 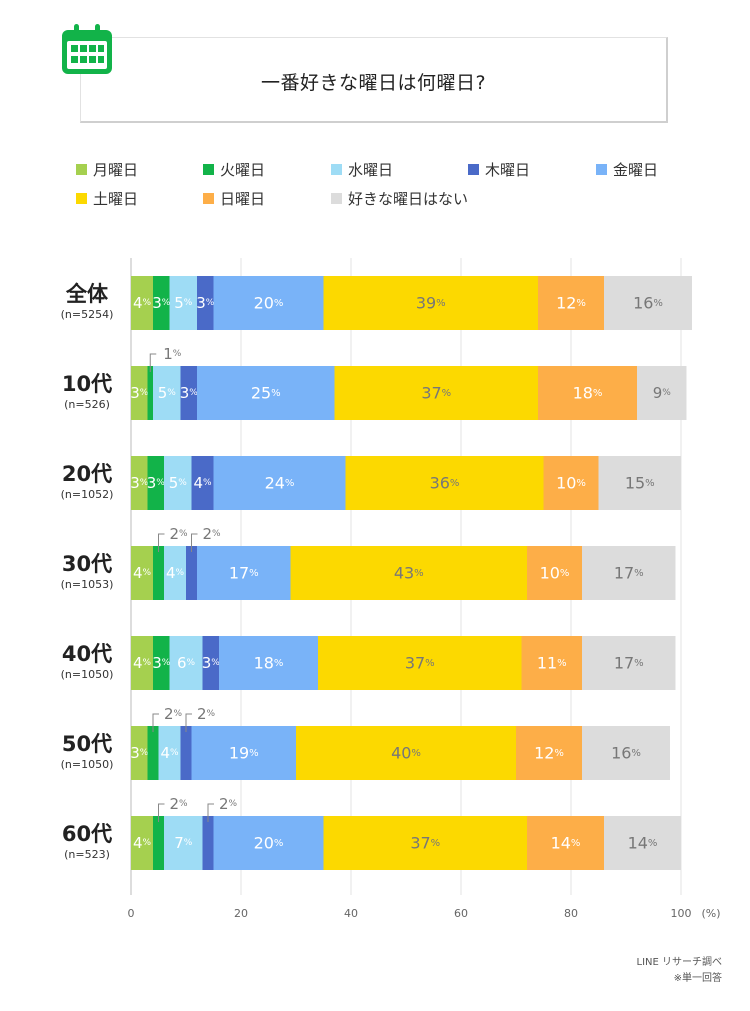 I want to click on row-name: 20代, so click(x=87, y=474).